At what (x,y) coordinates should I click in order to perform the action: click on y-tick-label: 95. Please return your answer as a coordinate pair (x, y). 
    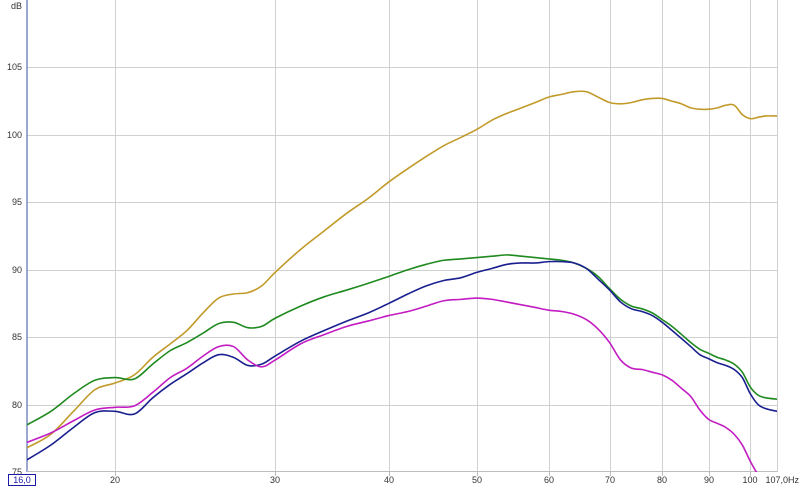
    Looking at the image, I should click on (17, 202).